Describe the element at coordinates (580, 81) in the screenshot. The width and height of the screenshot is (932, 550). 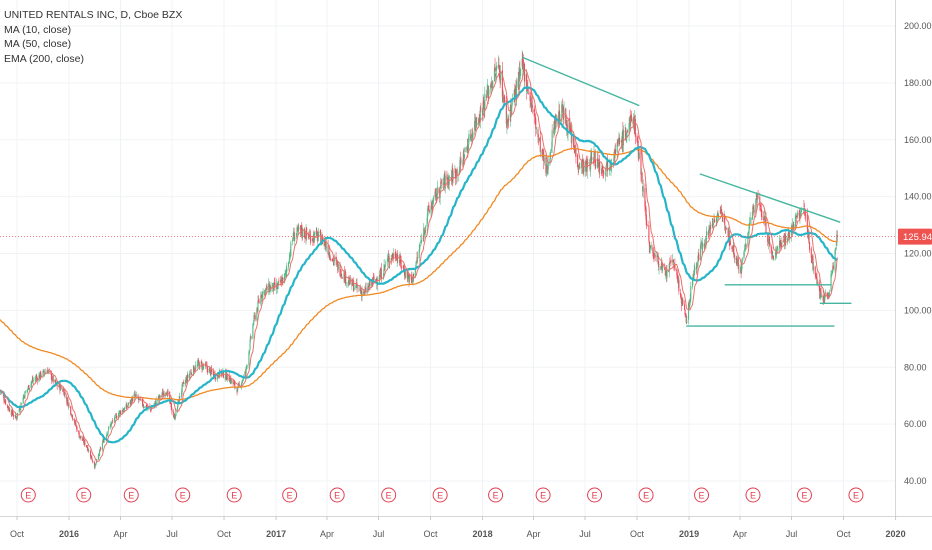
I see `trendline` at that location.